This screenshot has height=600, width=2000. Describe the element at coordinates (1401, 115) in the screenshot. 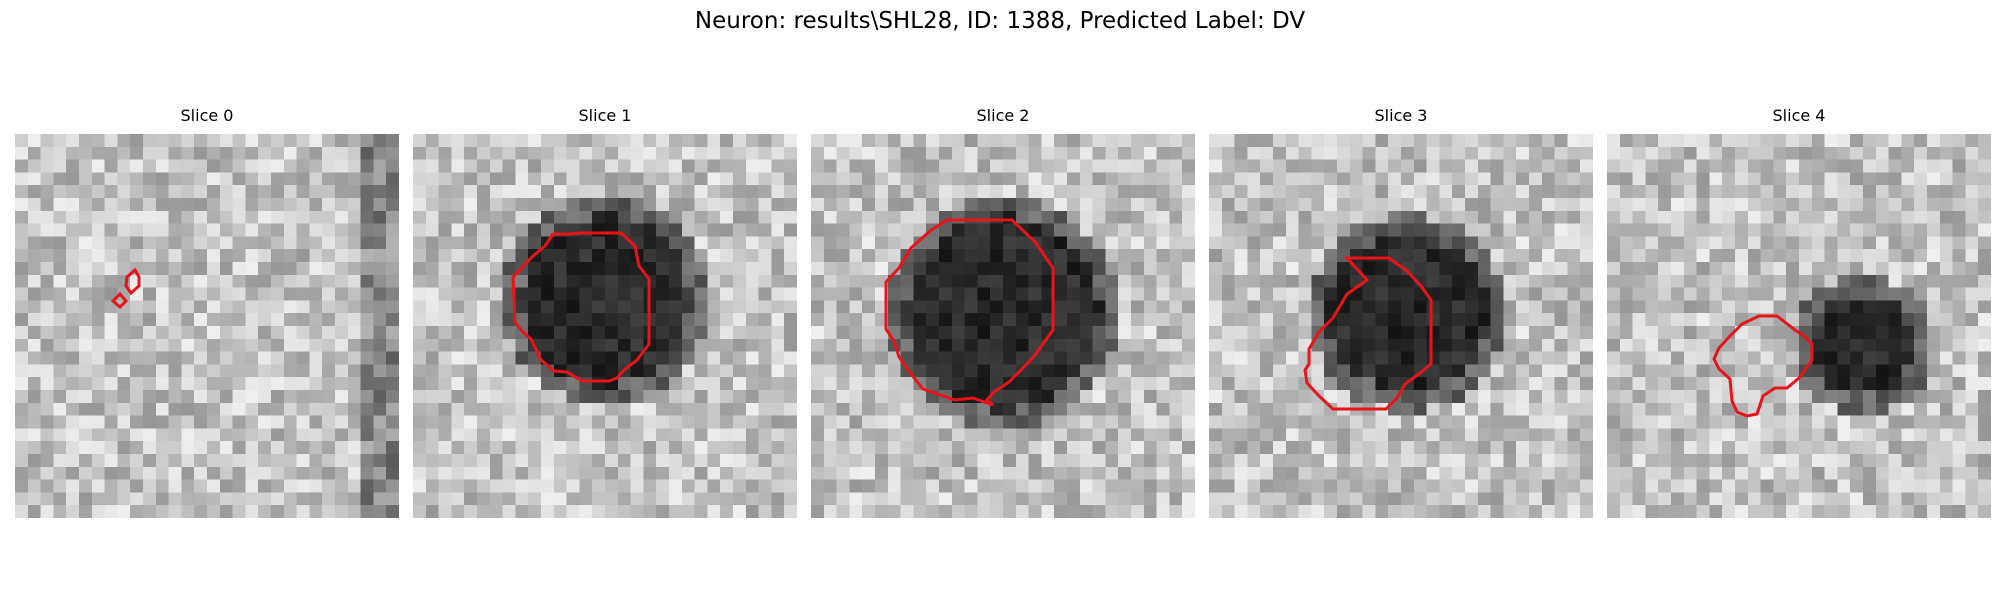

I see `slice-title: Slice 3` at that location.